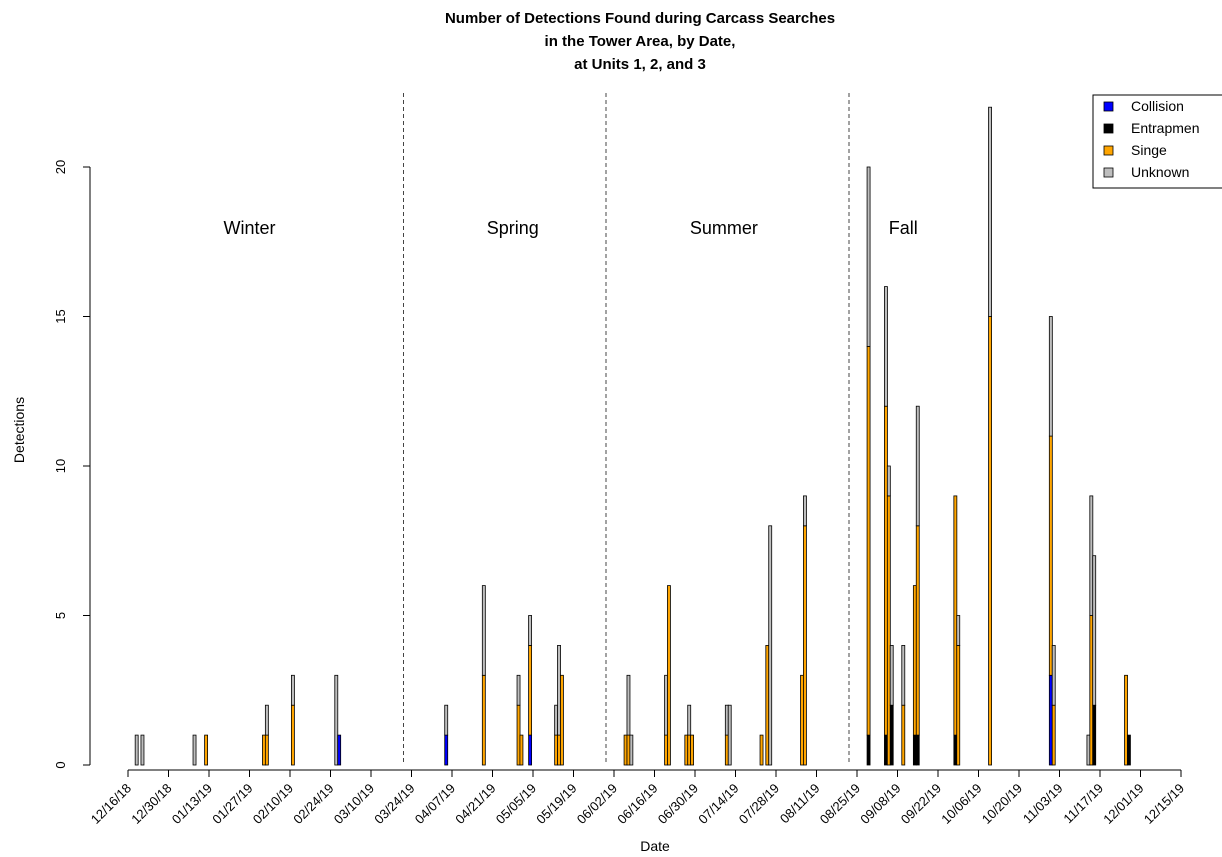  I want to click on season-labels: Winter Spring Summer Fall, so click(570, 228).